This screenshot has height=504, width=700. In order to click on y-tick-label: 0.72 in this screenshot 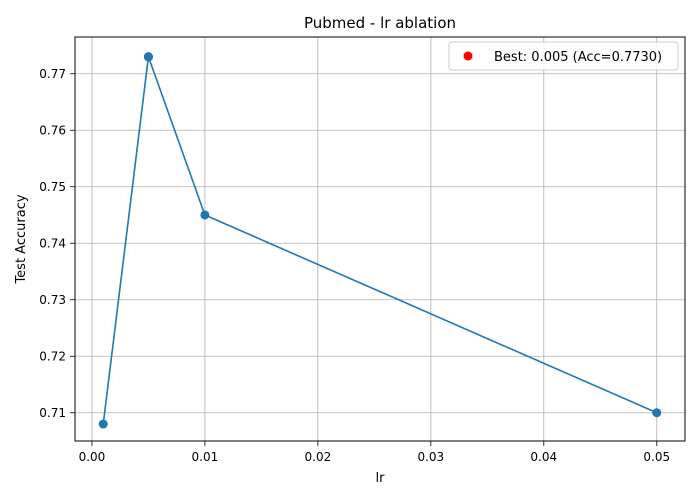, I will do `click(52, 357)`.